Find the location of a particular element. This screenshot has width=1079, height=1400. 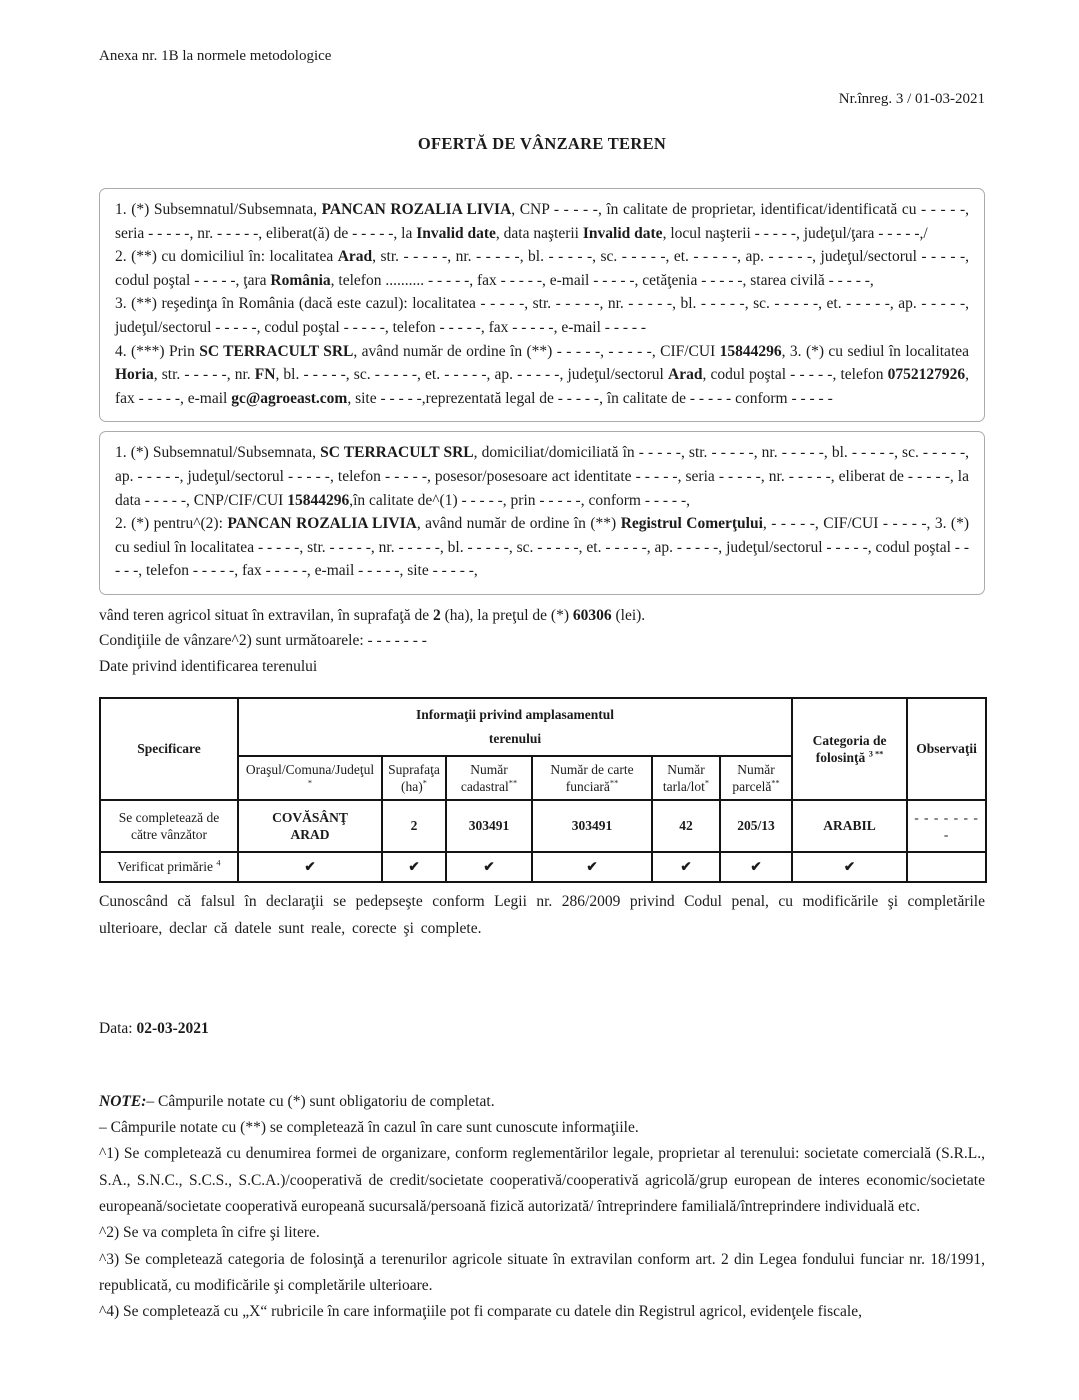

table-header-specification: Specificare is located at coordinates (169, 748).